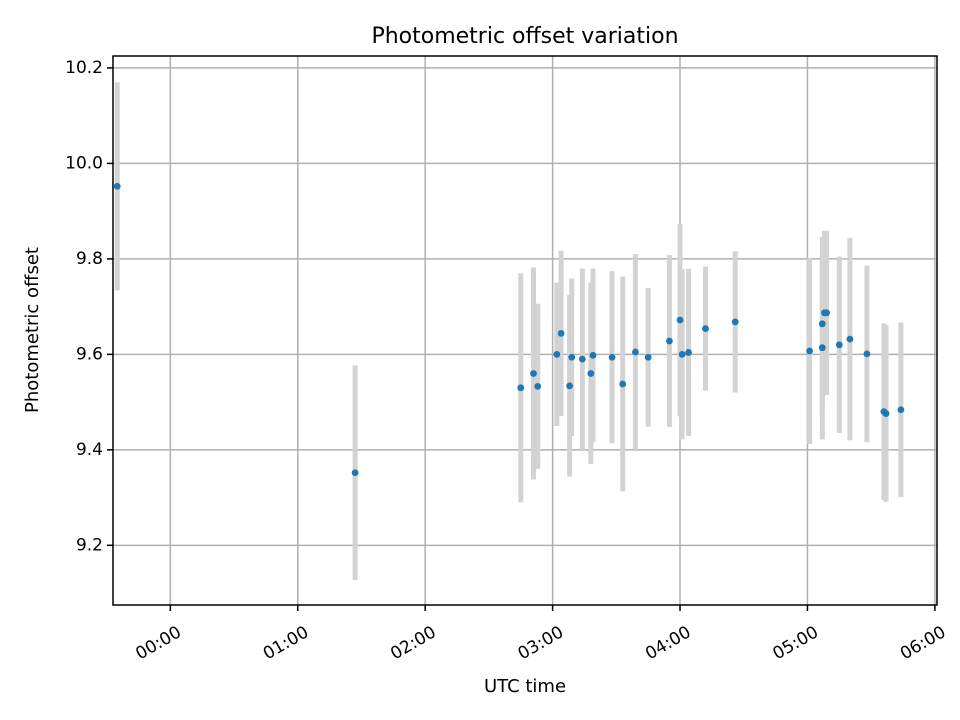  I want to click on x-tick-label: 03:00, so click(541, 643).